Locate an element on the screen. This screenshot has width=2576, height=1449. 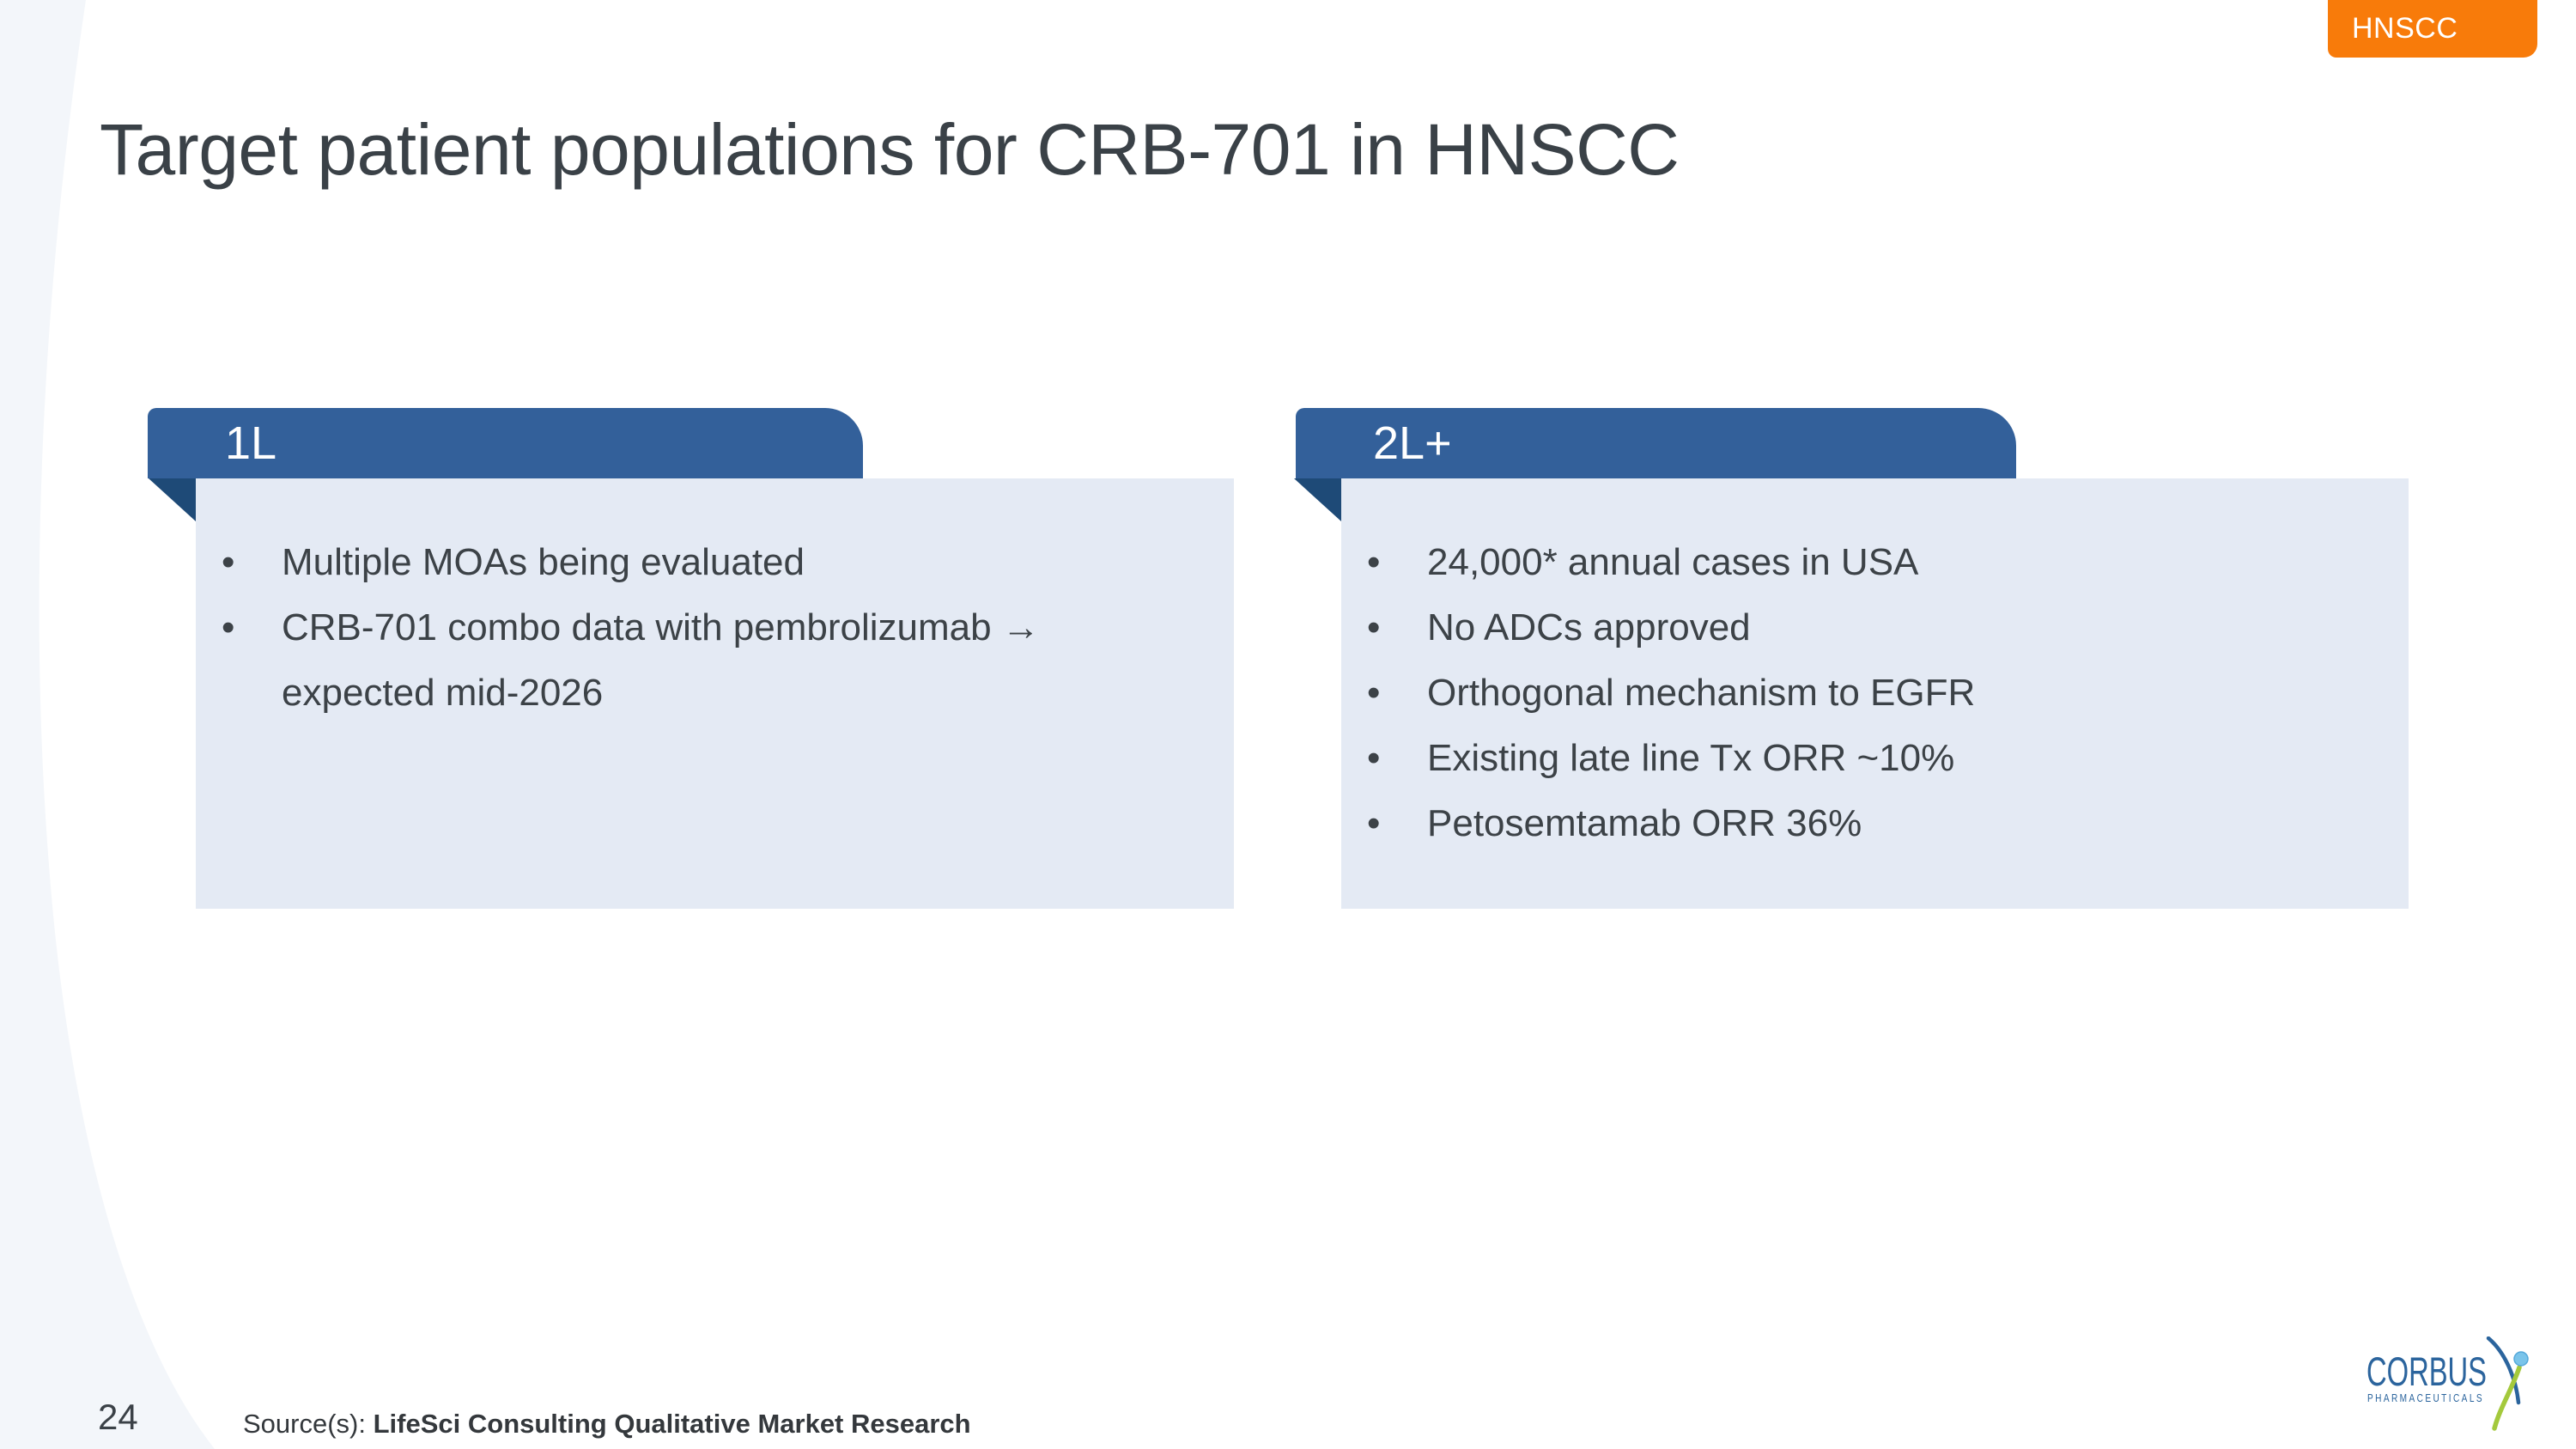
corbus-logo-figure-icon is located at coordinates (2507, 1383).